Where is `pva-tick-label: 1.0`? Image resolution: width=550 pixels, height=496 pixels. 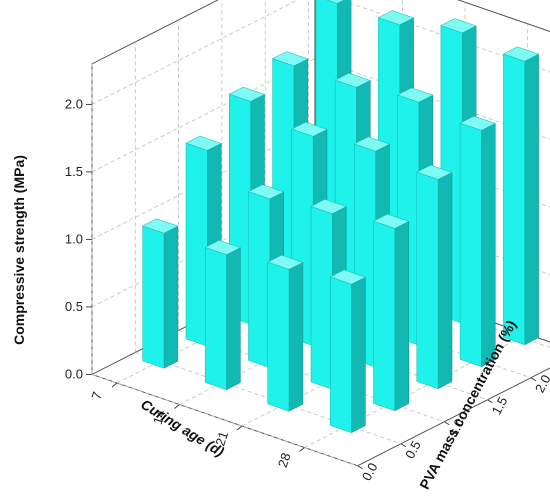 pva-tick-label: 1.0 is located at coordinates (456, 427).